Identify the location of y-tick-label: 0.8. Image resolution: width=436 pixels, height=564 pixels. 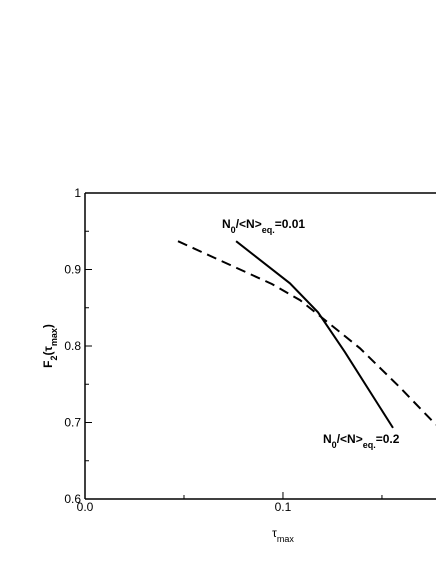
(72, 346).